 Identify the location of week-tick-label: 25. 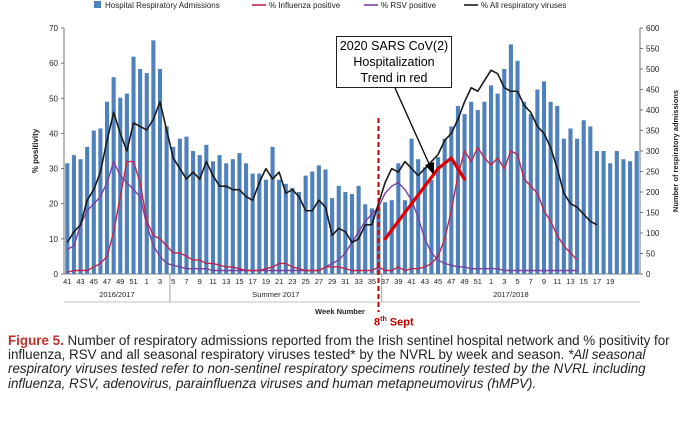
(305, 281).